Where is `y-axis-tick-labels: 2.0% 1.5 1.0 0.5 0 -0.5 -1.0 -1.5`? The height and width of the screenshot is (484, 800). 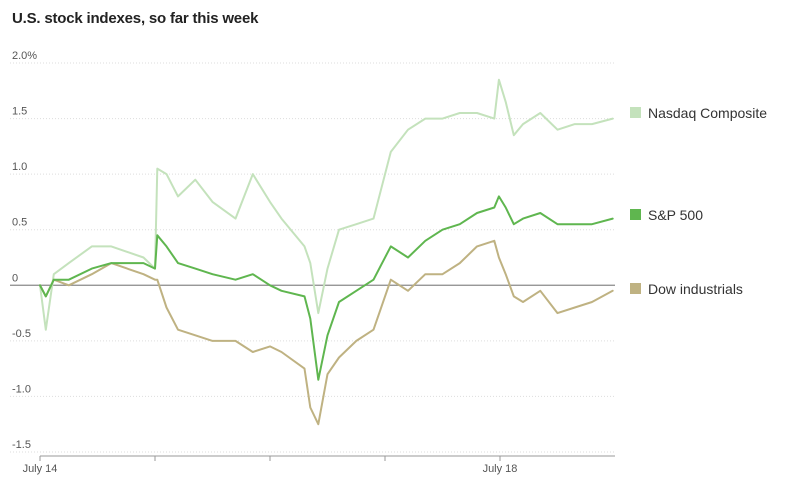
y-axis-tick-labels: 2.0% 1.5 1.0 0.5 0 -0.5 -1.0 -1.5 is located at coordinates (24, 250).